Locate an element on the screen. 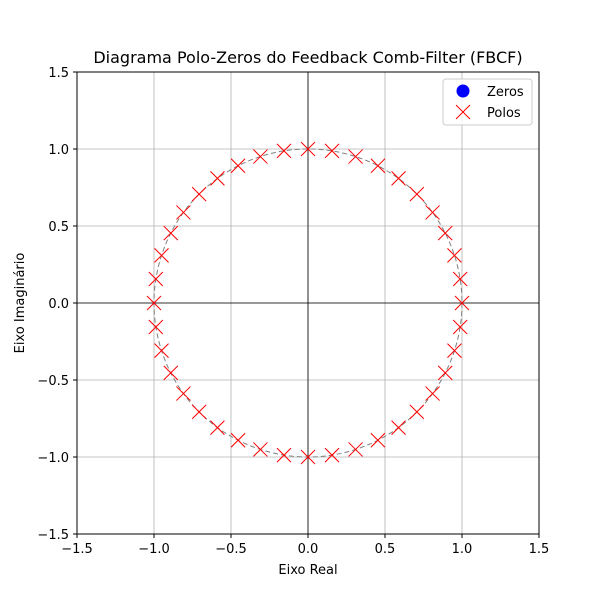  y-axis-label: Eixo Imaginário is located at coordinates (20, 303).